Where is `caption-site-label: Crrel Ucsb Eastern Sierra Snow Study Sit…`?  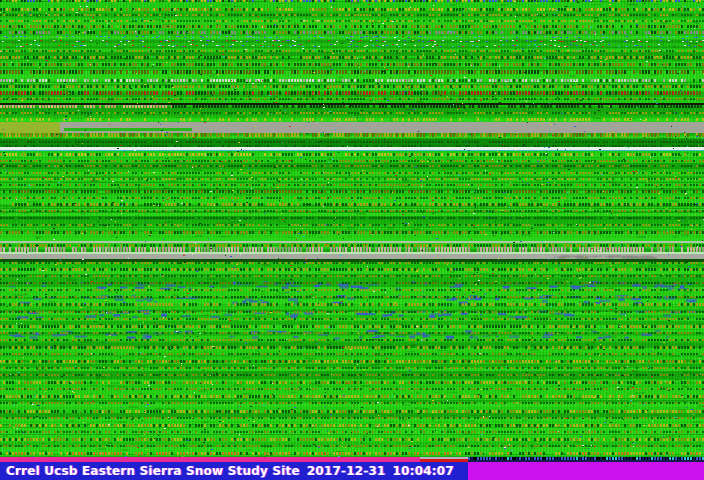
caption-site-label: Crrel Ucsb Eastern Sierra Snow Study Sit… is located at coordinates (153, 470).